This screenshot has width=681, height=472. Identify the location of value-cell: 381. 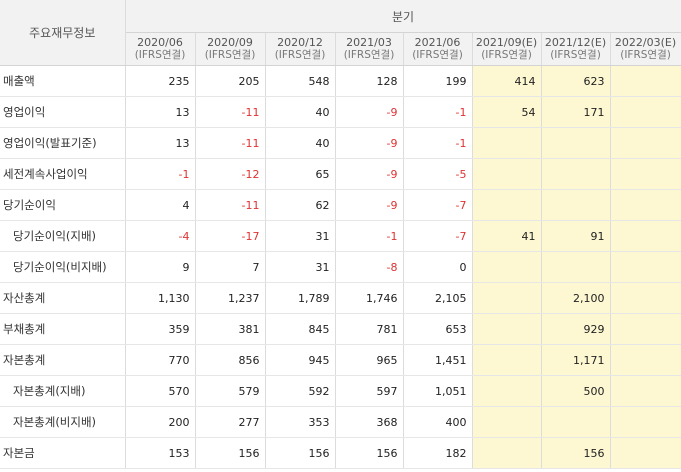
(230, 329).